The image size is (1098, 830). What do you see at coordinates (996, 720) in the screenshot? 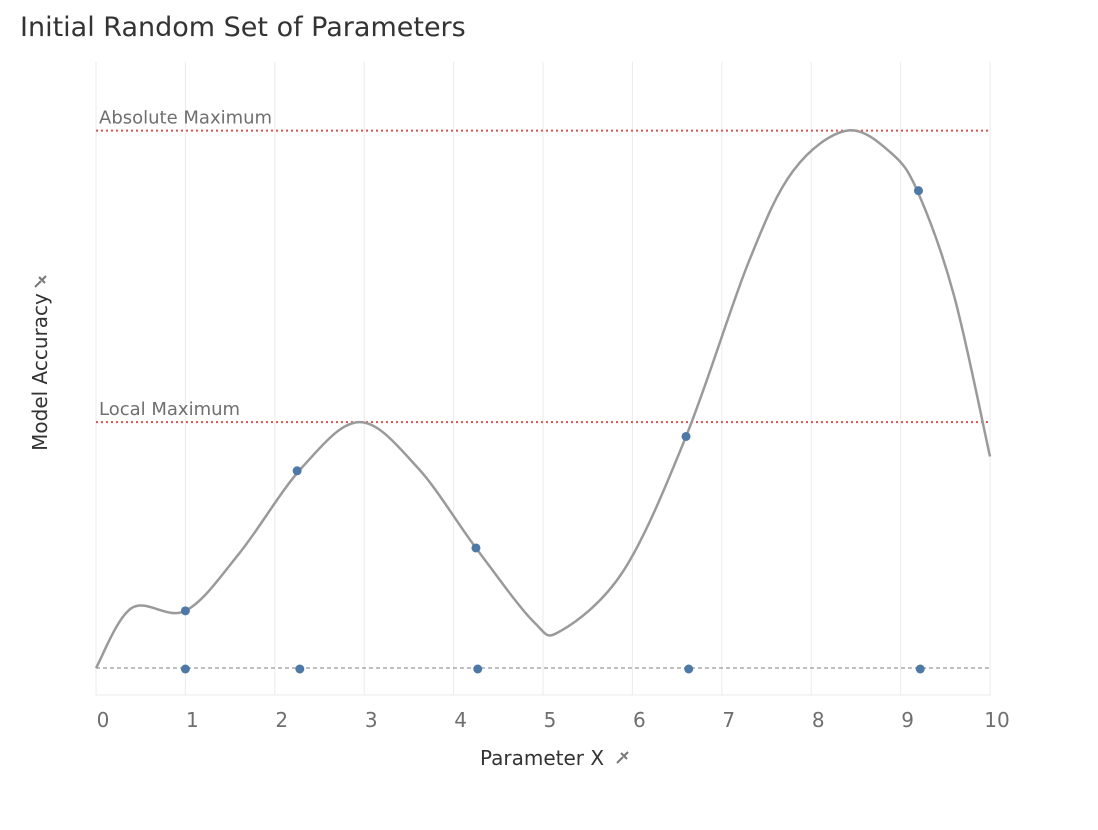
I see `x-tick-label: 10` at bounding box center [996, 720].